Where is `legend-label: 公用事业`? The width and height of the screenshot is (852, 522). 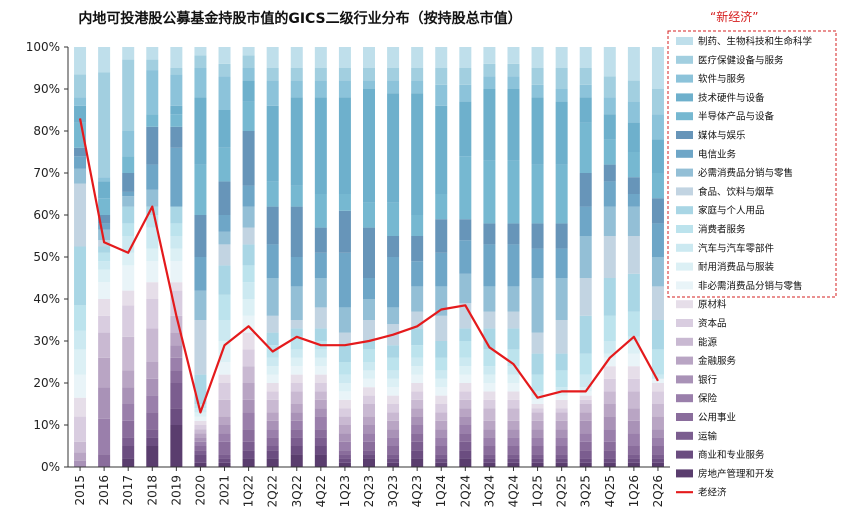 legend-label: 公用事业 is located at coordinates (717, 418).